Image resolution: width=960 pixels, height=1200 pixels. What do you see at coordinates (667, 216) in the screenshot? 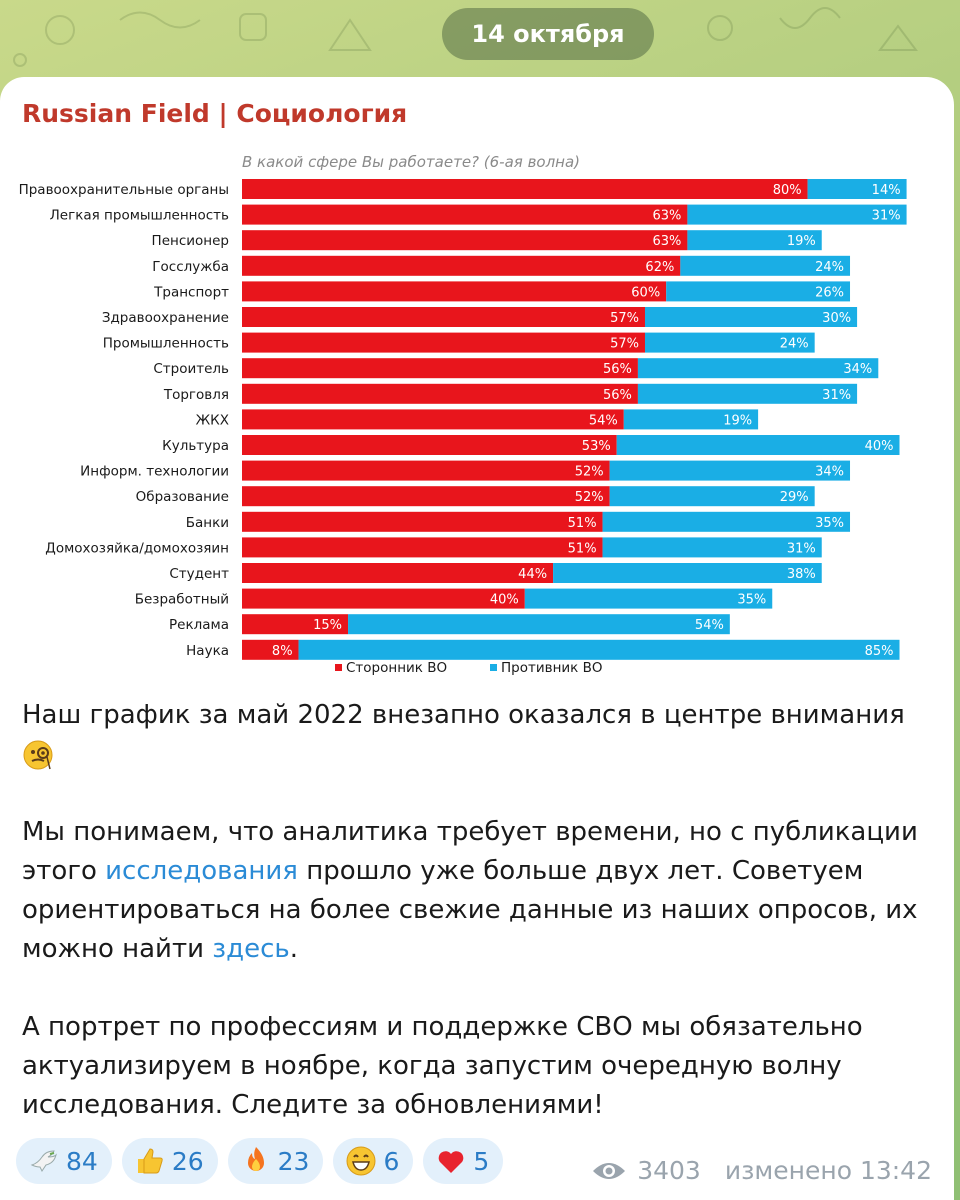
I see `bar-value-label: 63%` at bounding box center [667, 216].